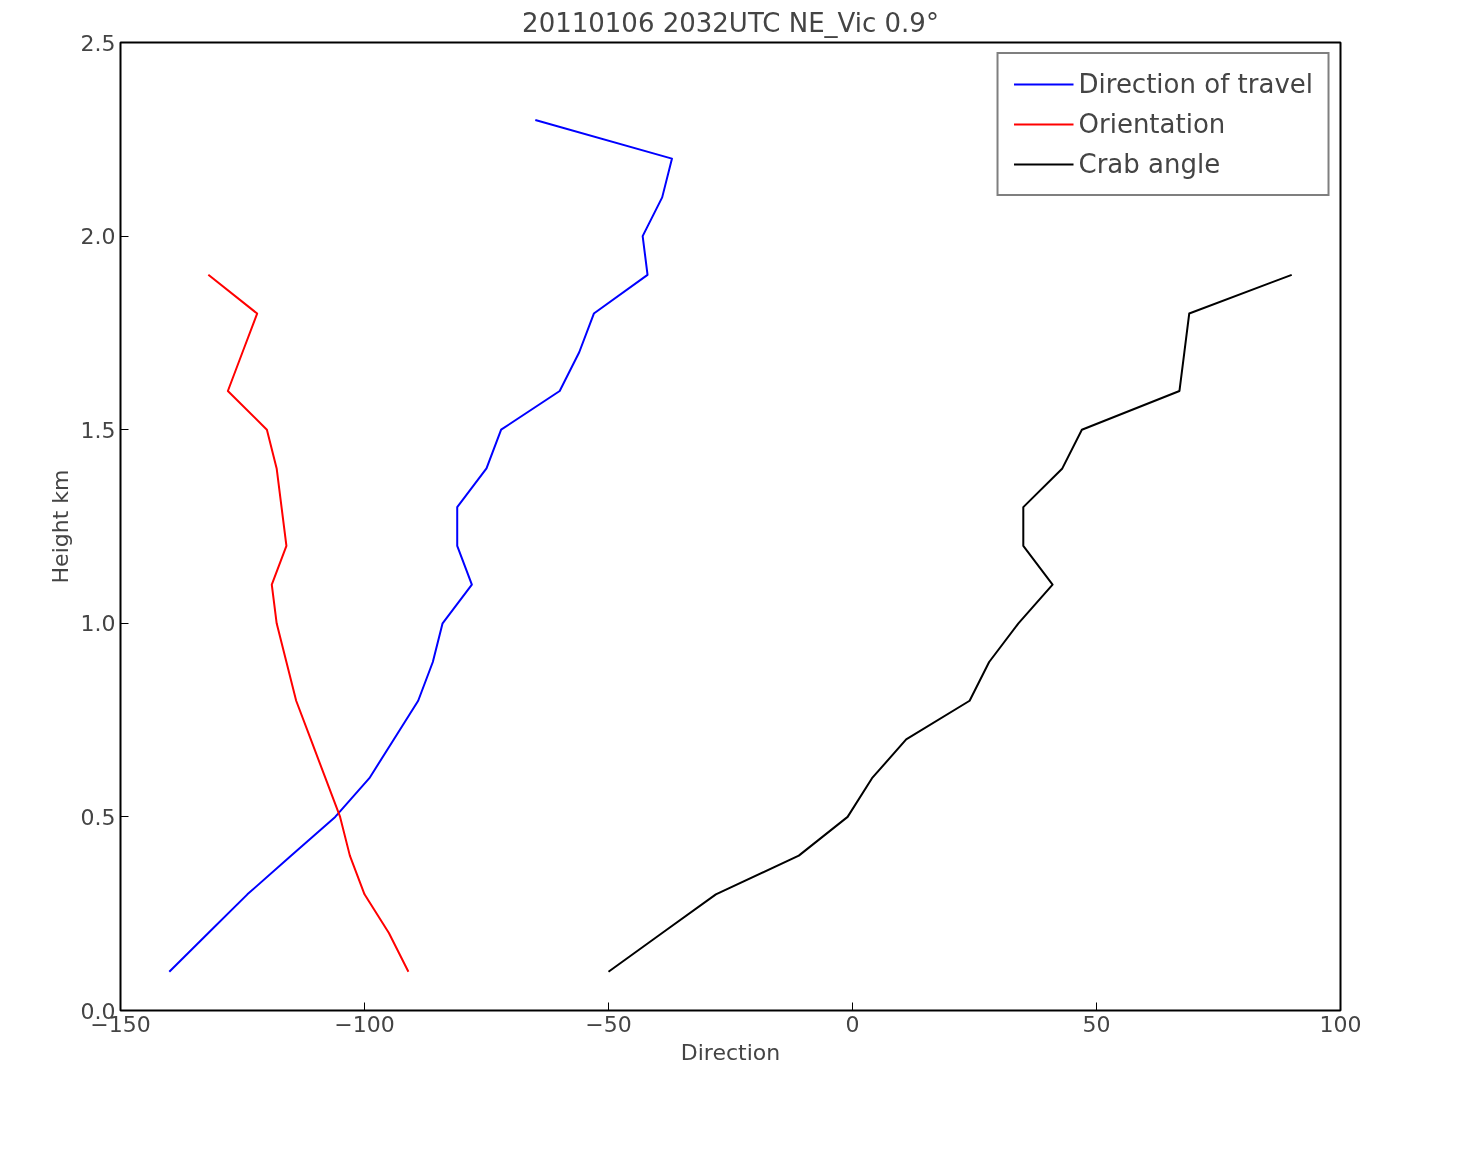  Describe the element at coordinates (852, 1024) in the screenshot. I see `x-tick-label: 0` at that location.